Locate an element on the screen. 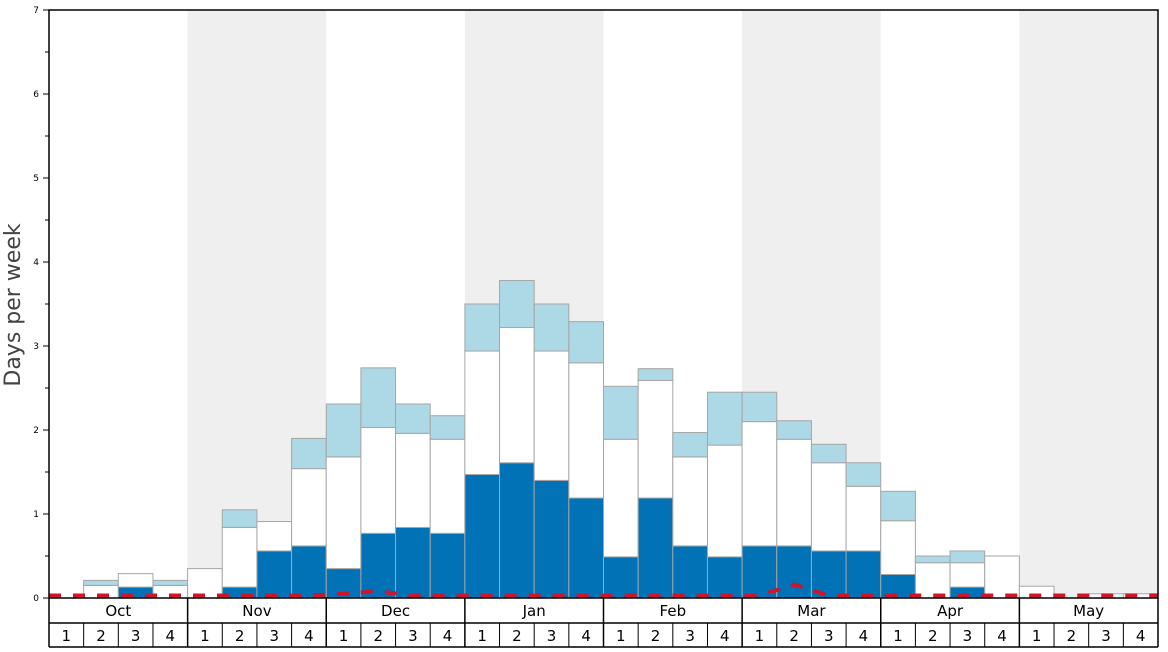  y-tick-label-7: 7 is located at coordinates (36, 11).